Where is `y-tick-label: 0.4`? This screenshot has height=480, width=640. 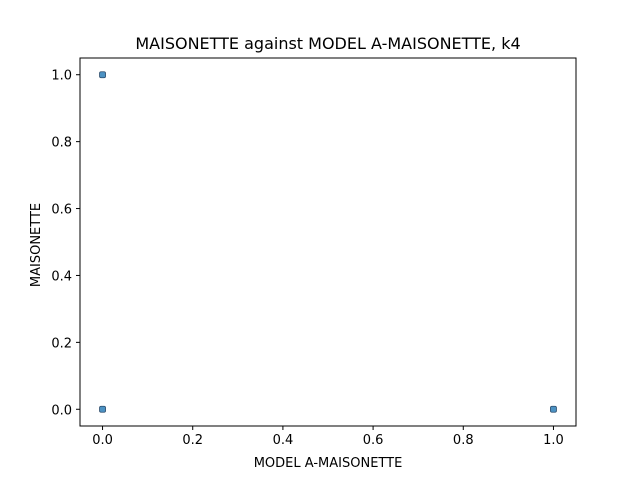 y-tick-label: 0.4 is located at coordinates (61, 276).